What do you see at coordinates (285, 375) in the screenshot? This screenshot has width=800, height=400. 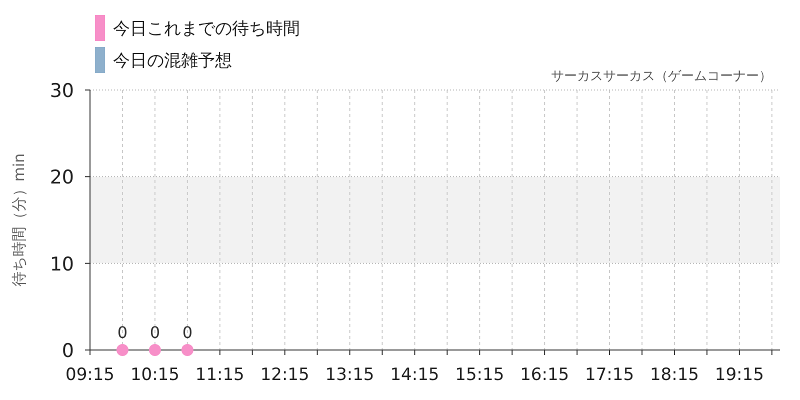 I see `x-tick-label: 12:15` at bounding box center [285, 375].